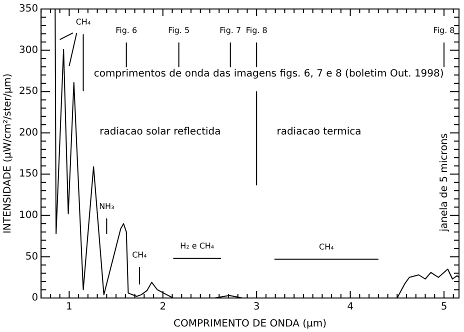  I want to click on y-tick-label: 50, so click(31, 256).